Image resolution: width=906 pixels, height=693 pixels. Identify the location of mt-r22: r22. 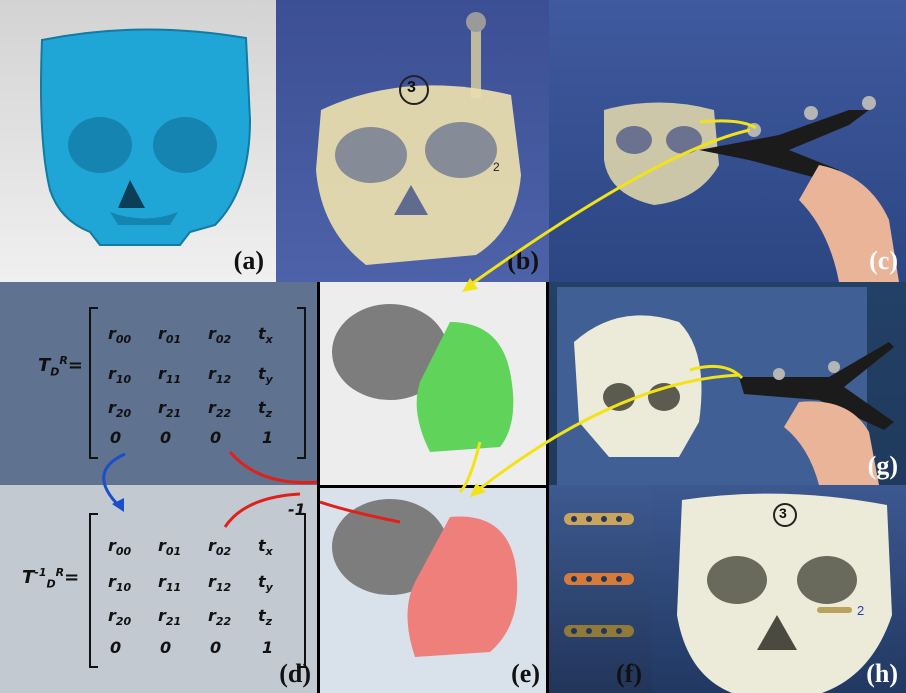
(220, 409).